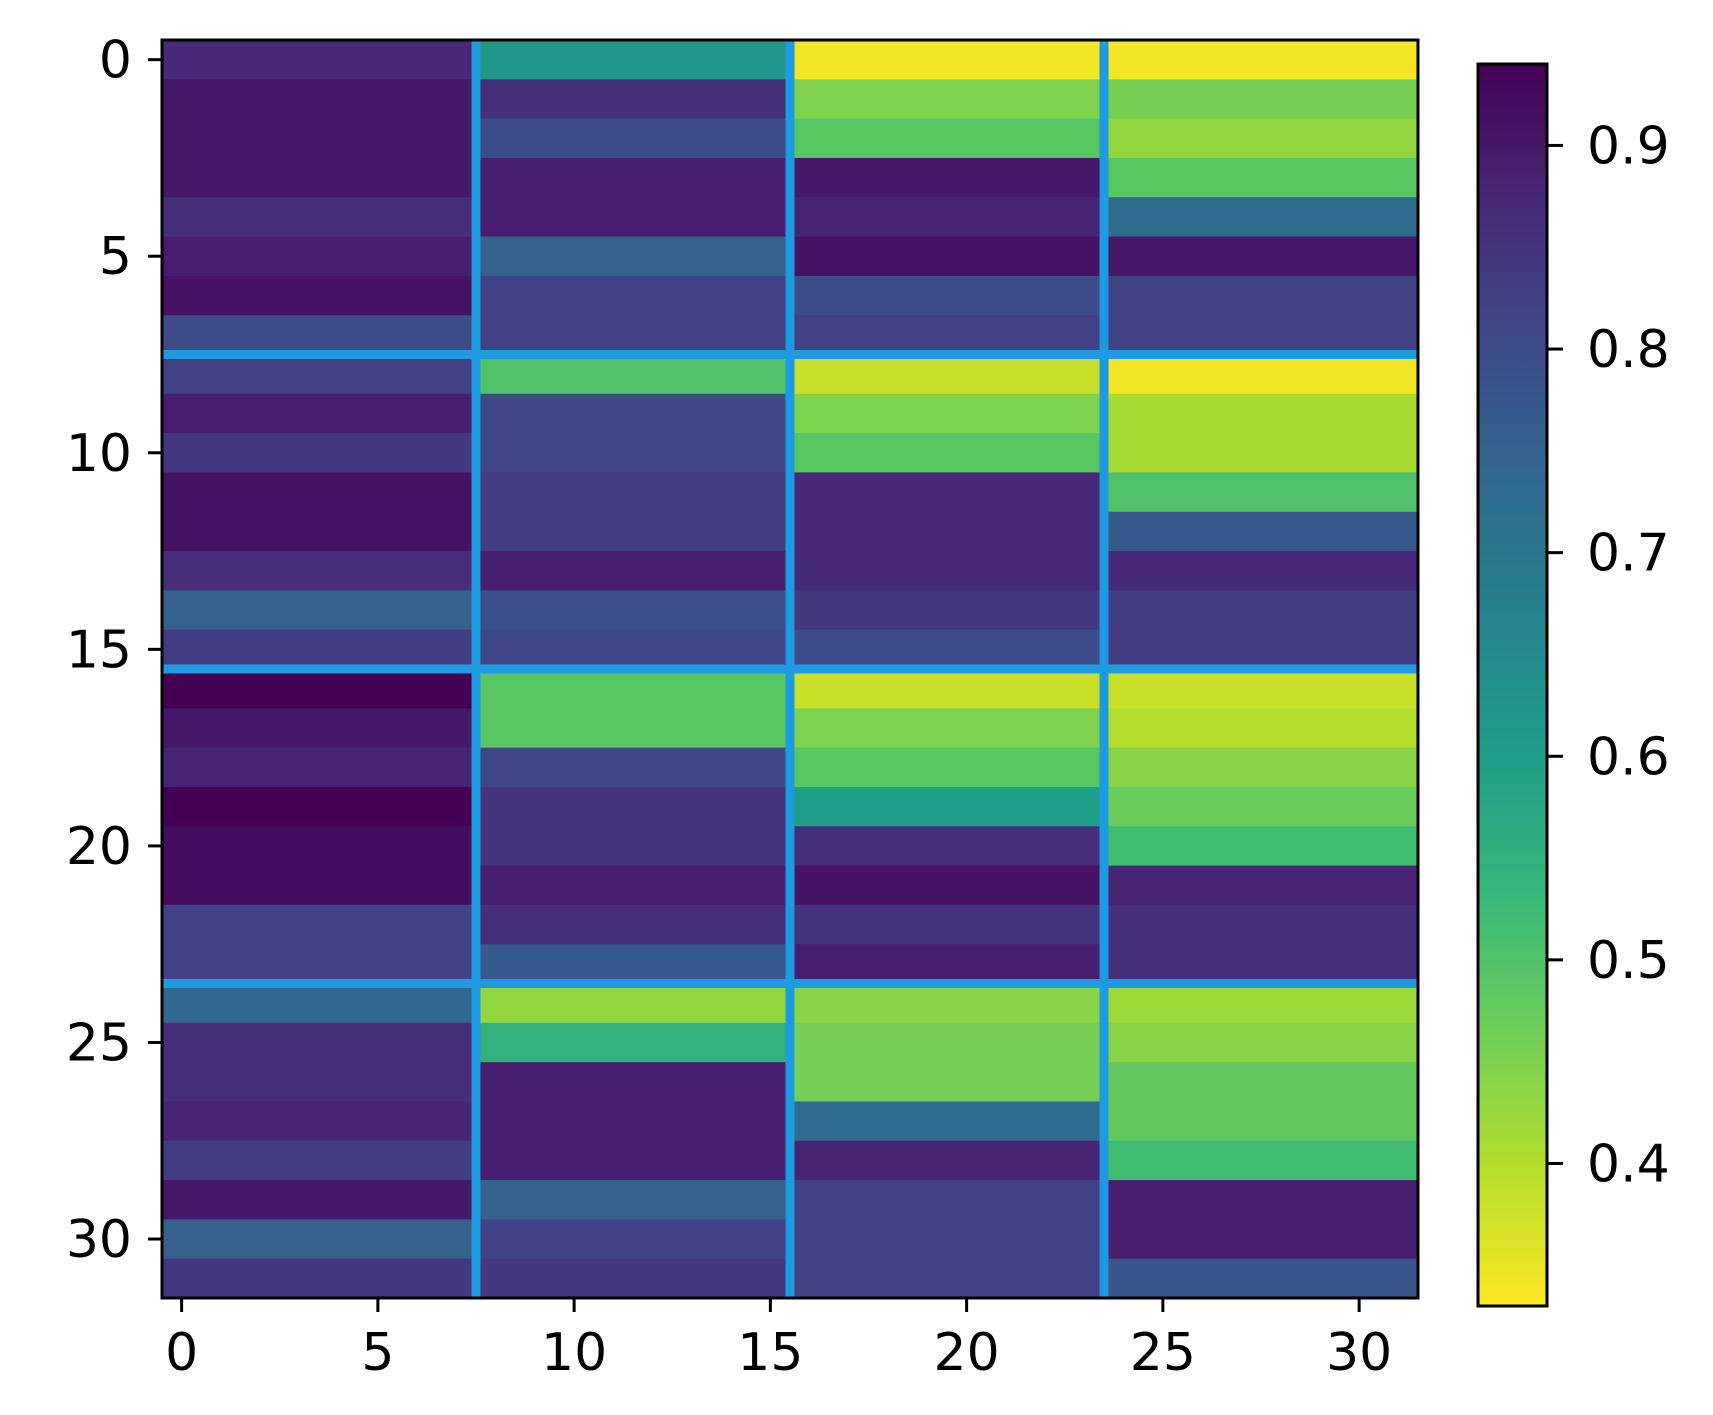 The width and height of the screenshot is (1713, 1415). What do you see at coordinates (1628, 757) in the screenshot?
I see `colorbar-tick-label: 0.6` at bounding box center [1628, 757].